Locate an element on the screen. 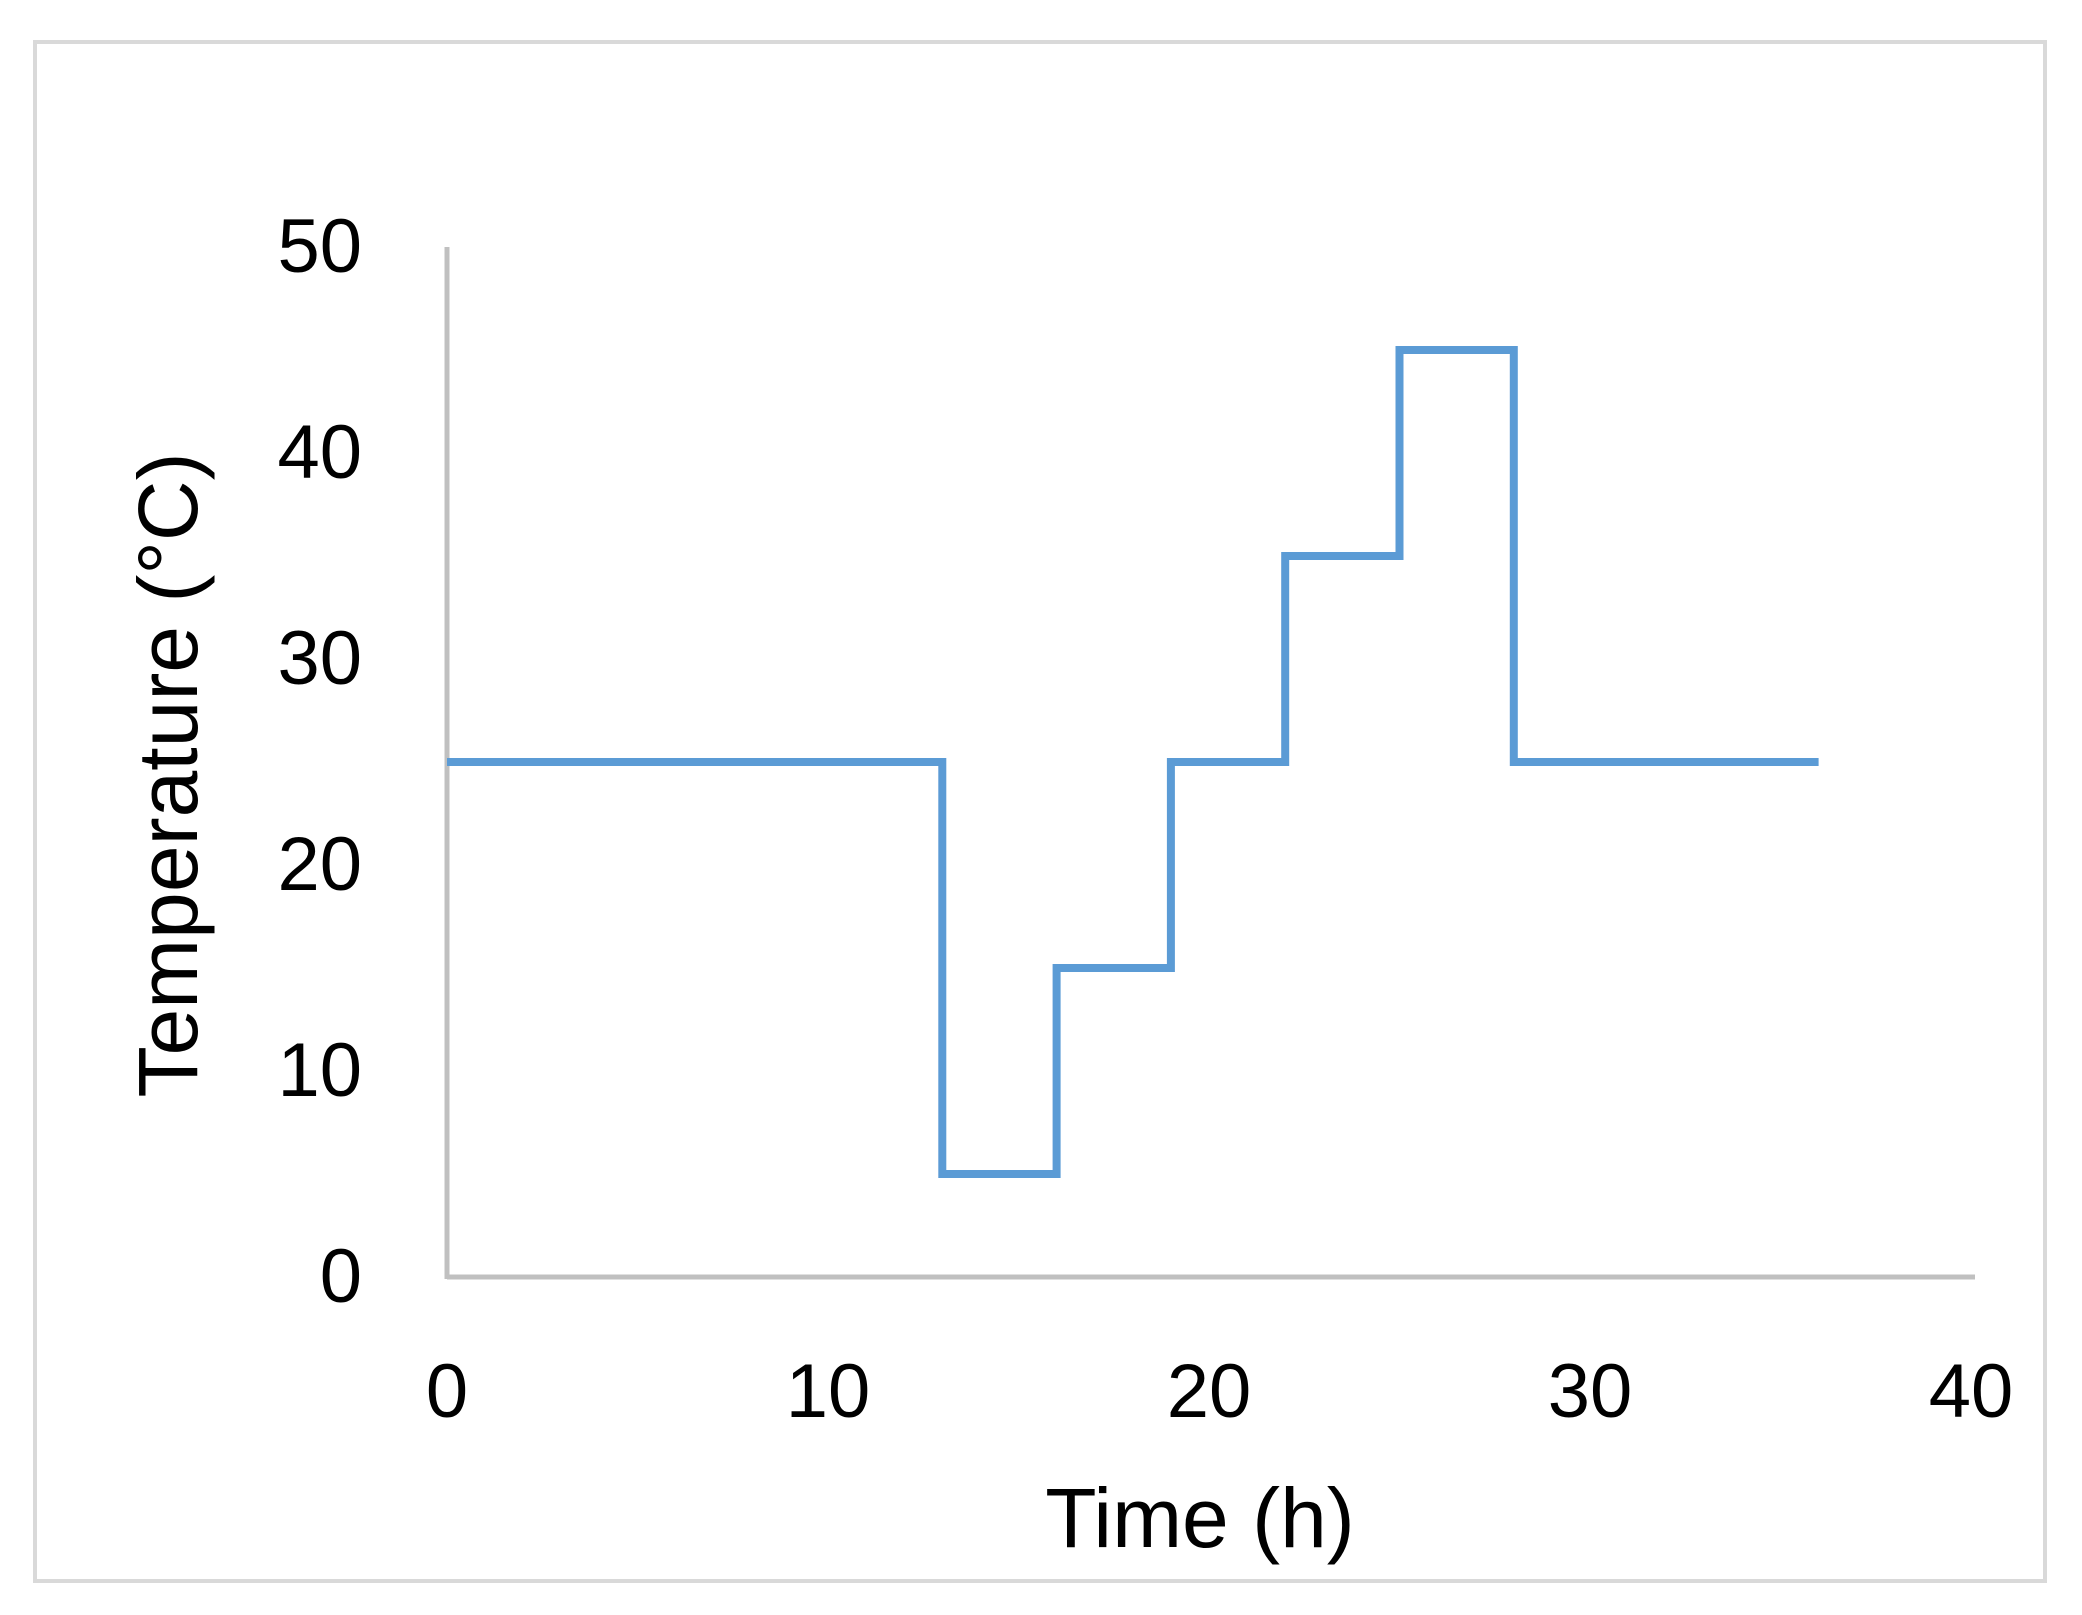 This screenshot has width=2082, height=1615. x-tick-label: 40 is located at coordinates (1971, 1391).